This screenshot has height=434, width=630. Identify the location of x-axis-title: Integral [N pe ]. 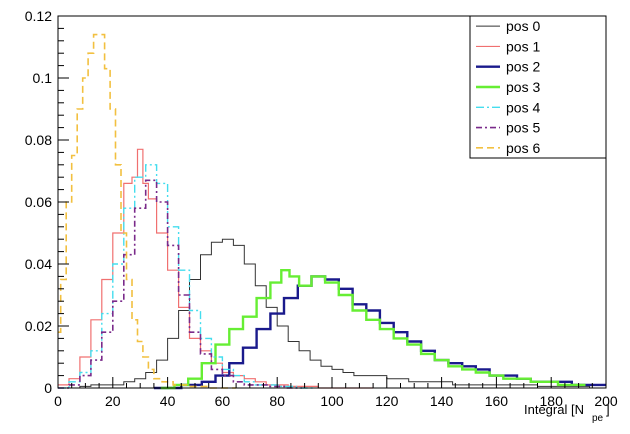
(567, 413).